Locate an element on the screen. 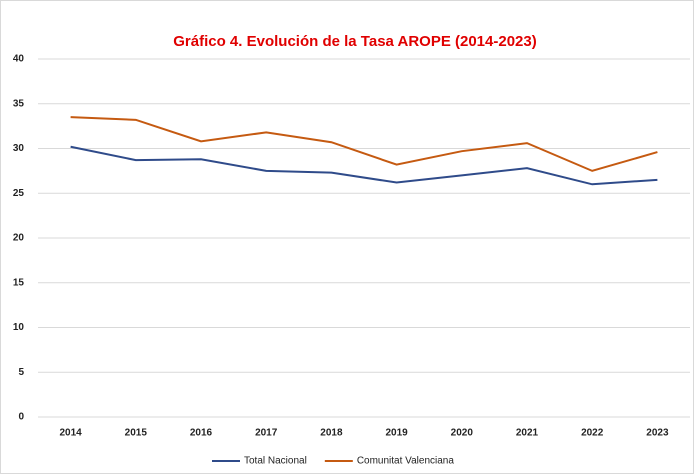 This screenshot has height=474, width=694. x-tick-label: 2022 is located at coordinates (592, 433).